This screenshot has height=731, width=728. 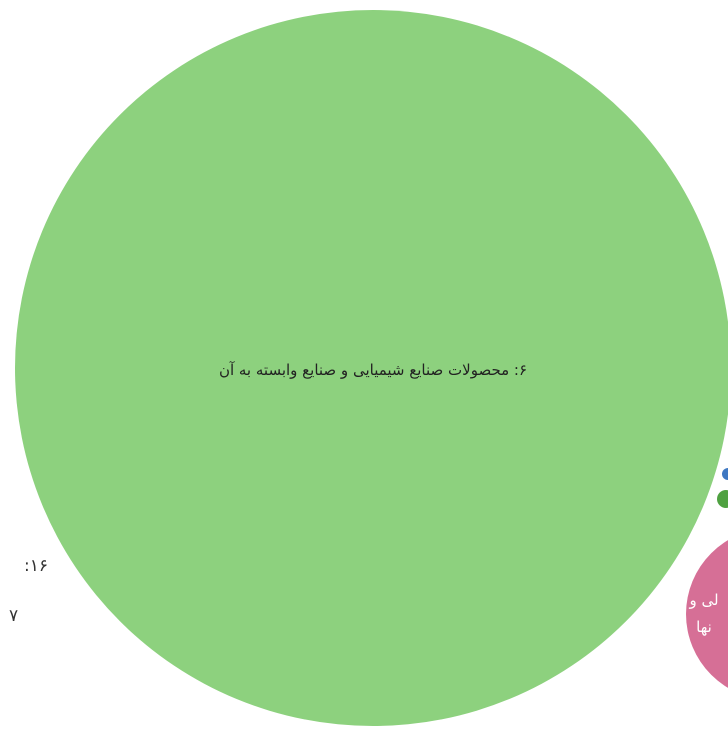 What do you see at coordinates (36, 566) in the screenshot?
I see `side-label-0: ۱۶:` at bounding box center [36, 566].